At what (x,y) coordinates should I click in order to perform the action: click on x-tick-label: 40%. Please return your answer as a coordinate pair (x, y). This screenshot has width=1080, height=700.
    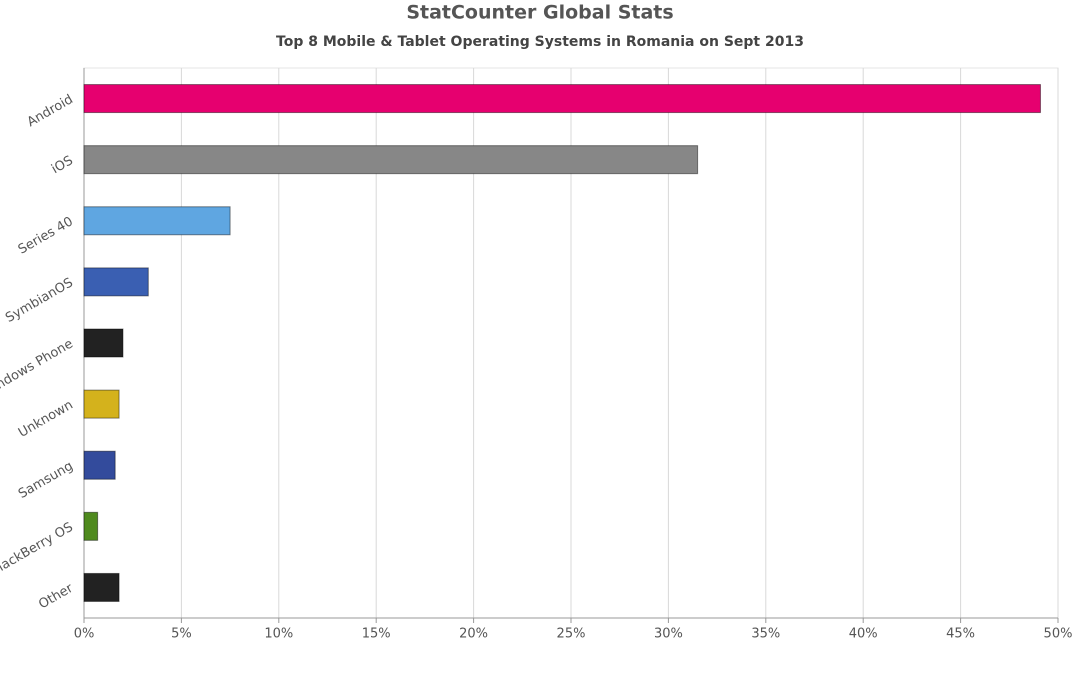
    Looking at the image, I should click on (863, 634).